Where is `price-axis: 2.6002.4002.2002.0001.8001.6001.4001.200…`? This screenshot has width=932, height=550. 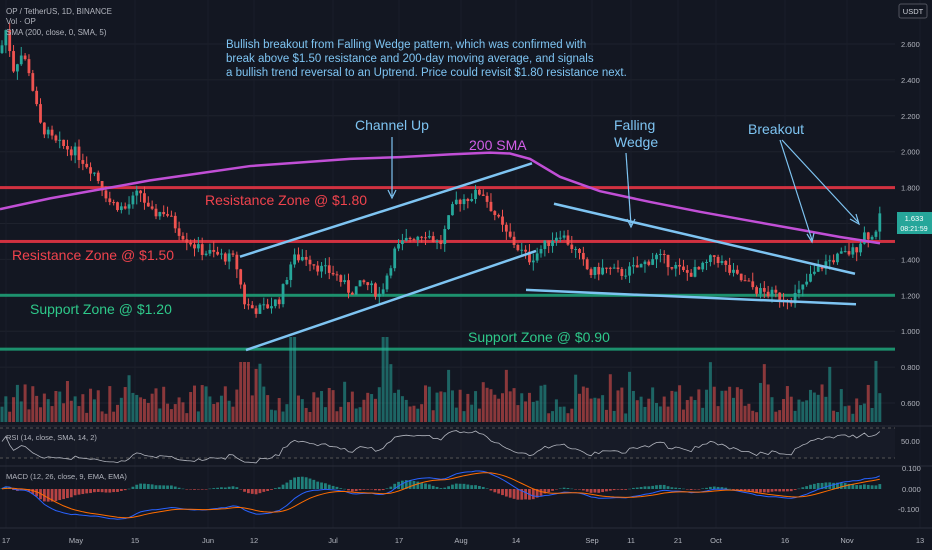
price-axis: 2.6002.4002.2002.0001.8001.6001.4001.200… is located at coordinates (909, 277).